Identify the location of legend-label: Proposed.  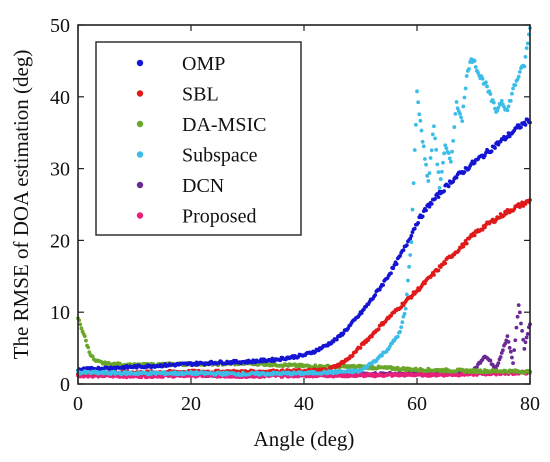
(219, 217).